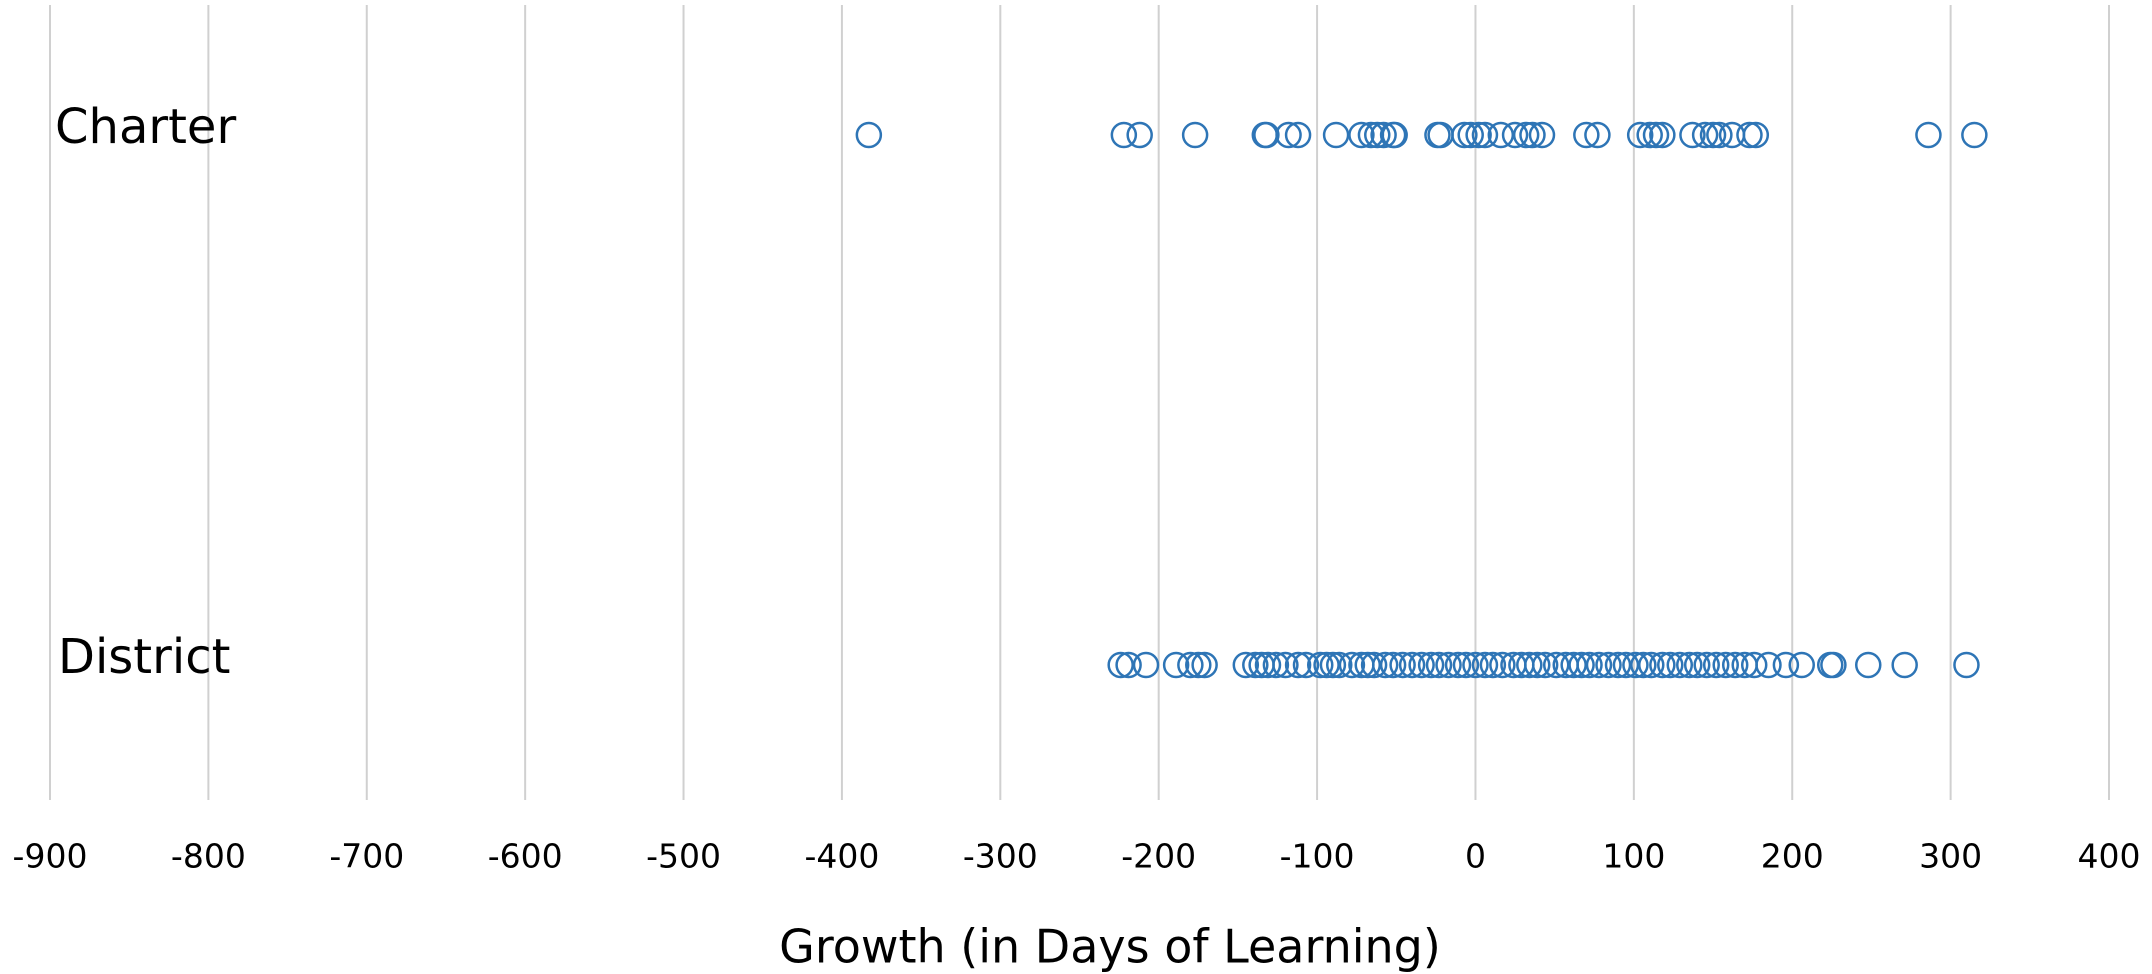 The image size is (2152, 974). Describe the element at coordinates (145, 127) in the screenshot. I see `category-label: Charter` at that location.